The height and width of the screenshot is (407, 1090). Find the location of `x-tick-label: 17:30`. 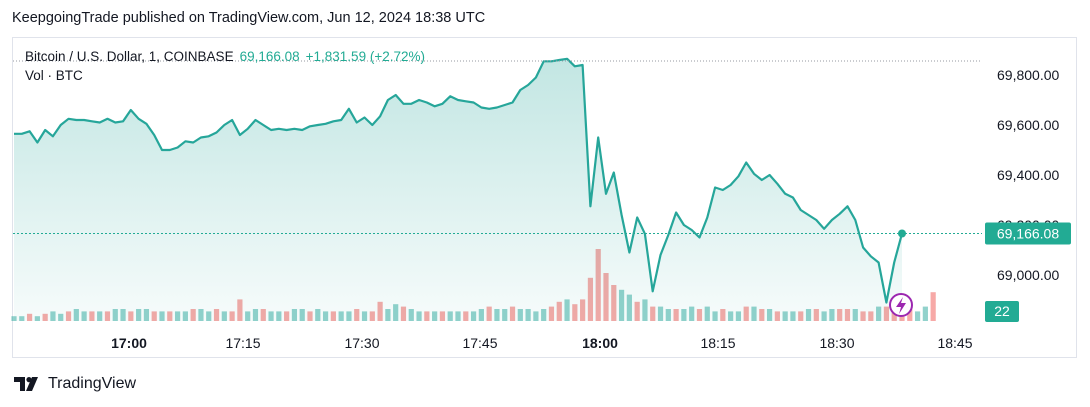

x-tick-label: 17:30 is located at coordinates (361, 343).